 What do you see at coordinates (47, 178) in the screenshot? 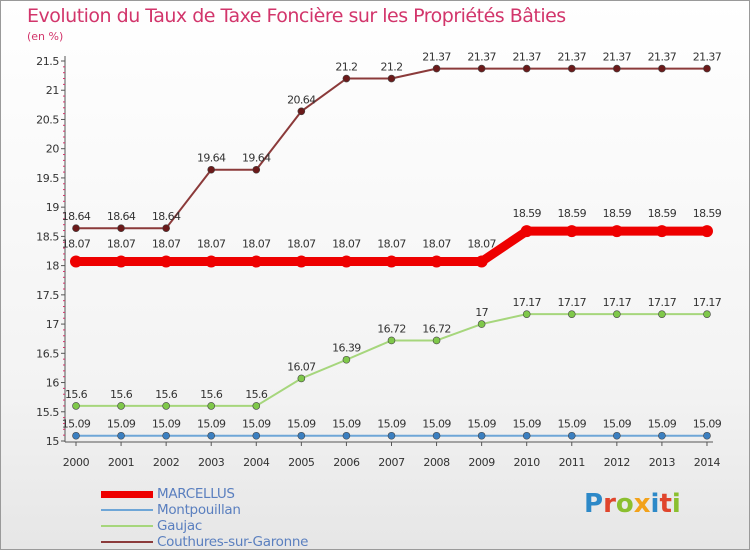
I see `y-tick-label: 19.5` at bounding box center [47, 178].